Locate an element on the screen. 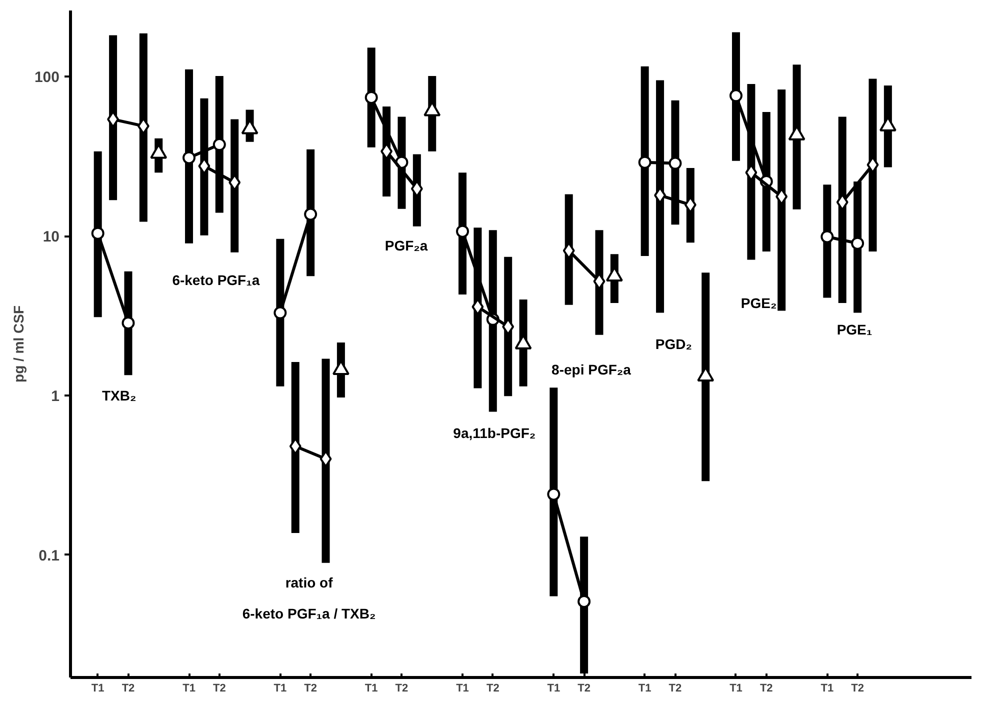 The width and height of the screenshot is (981, 711). annotation: PGF₂a is located at coordinates (406, 246).